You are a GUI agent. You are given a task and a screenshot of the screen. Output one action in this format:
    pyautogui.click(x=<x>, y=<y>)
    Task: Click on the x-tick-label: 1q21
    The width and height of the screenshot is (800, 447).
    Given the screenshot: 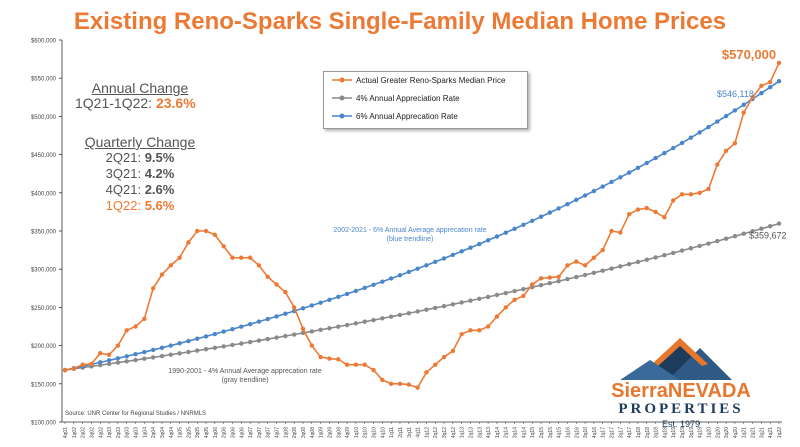 What is the action you would take?
    pyautogui.click(x=745, y=432)
    